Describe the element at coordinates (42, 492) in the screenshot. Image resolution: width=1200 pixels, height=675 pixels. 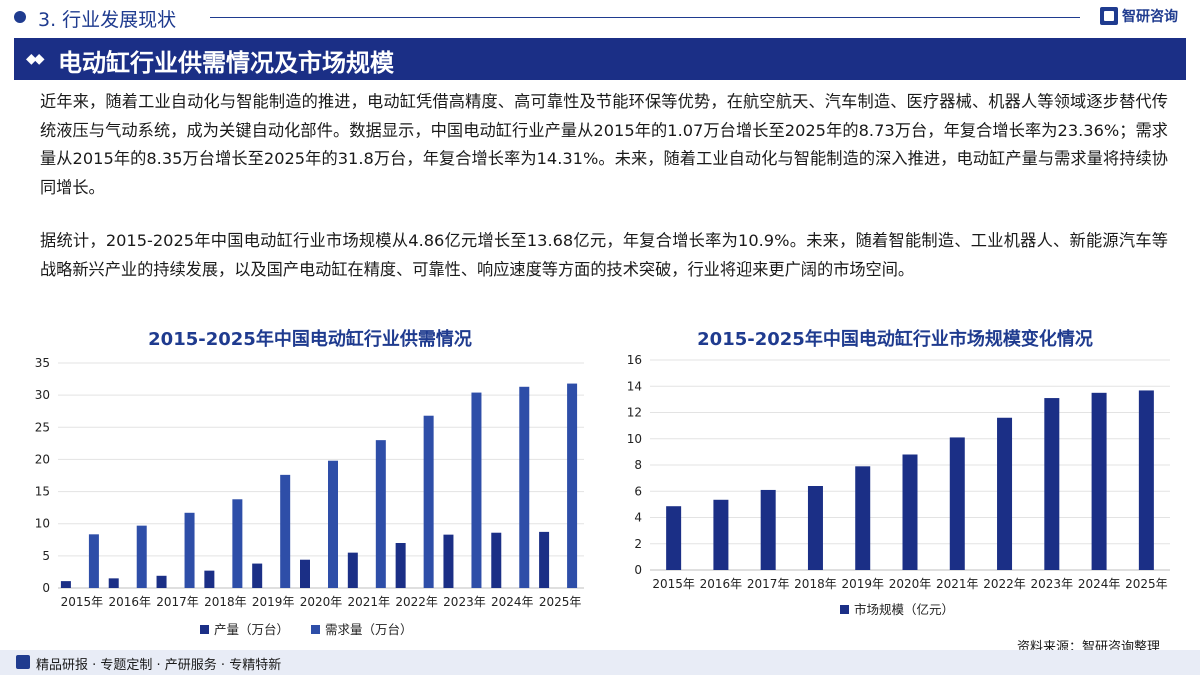
I see `y-tick-label: 15` at that location.